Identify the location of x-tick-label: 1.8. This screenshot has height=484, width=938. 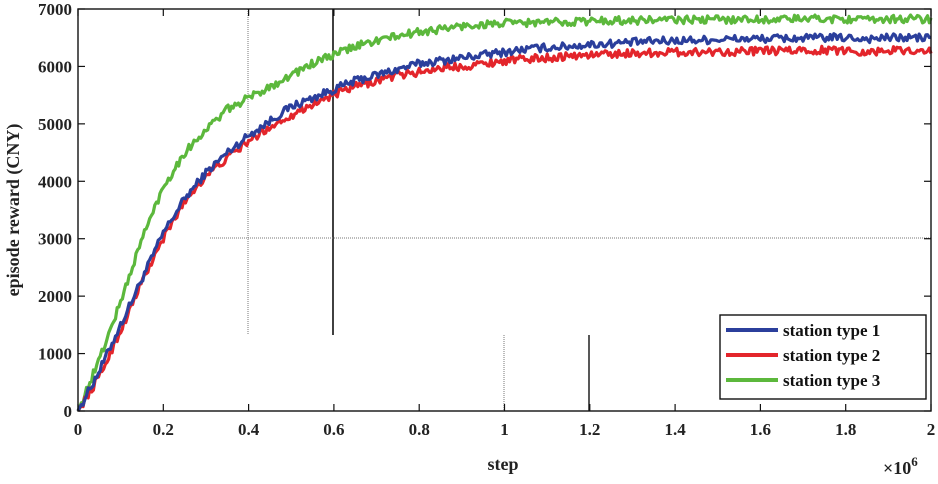
(845, 429).